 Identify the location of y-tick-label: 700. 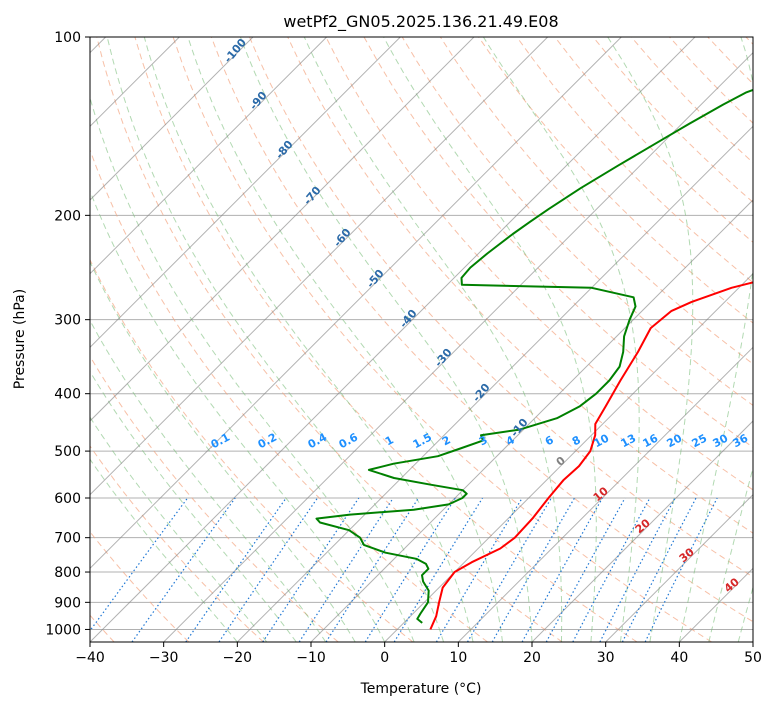
(67, 539).